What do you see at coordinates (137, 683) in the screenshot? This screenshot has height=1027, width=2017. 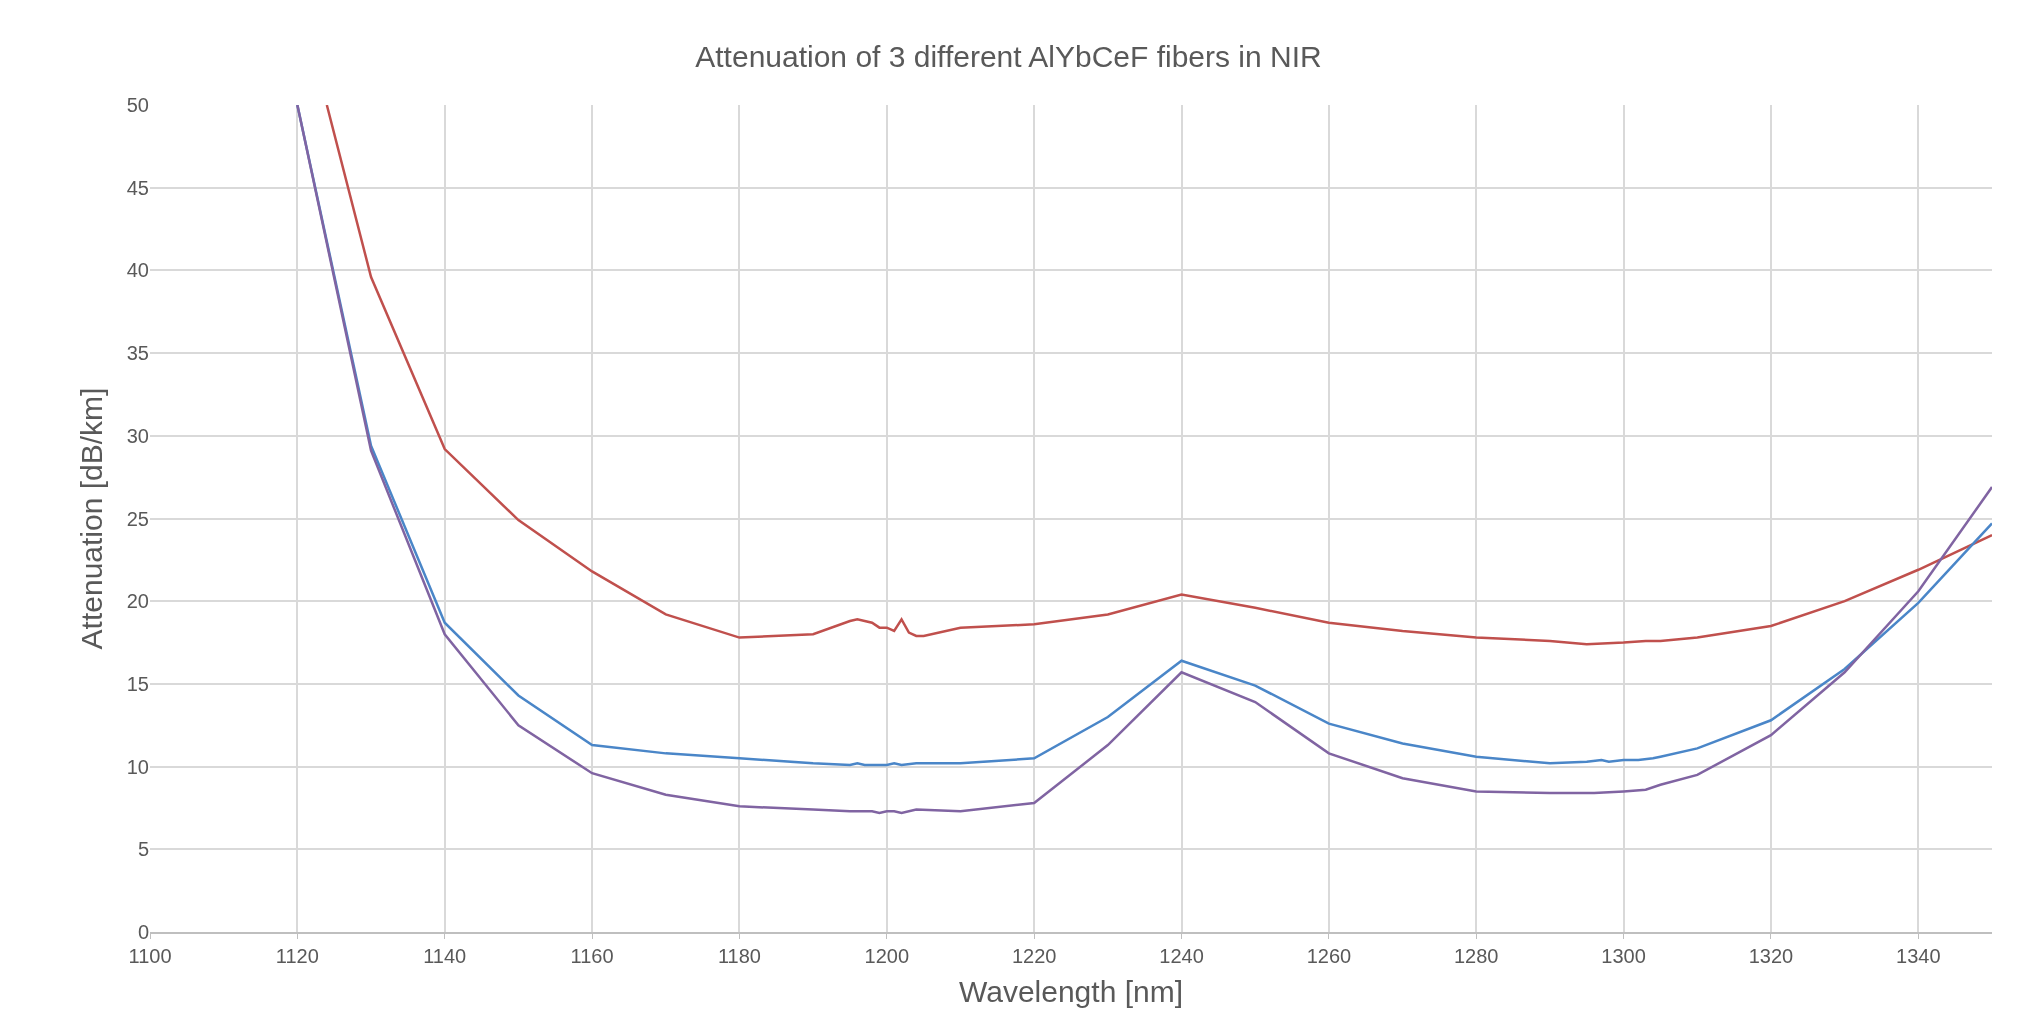 I see `y-tick-label: 15` at bounding box center [137, 683].